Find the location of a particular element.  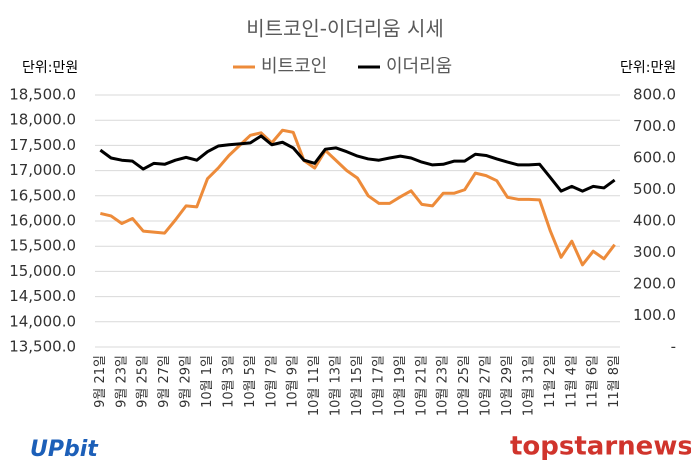

x-tick-label: 11월 6일 is located at coordinates (593, 381).